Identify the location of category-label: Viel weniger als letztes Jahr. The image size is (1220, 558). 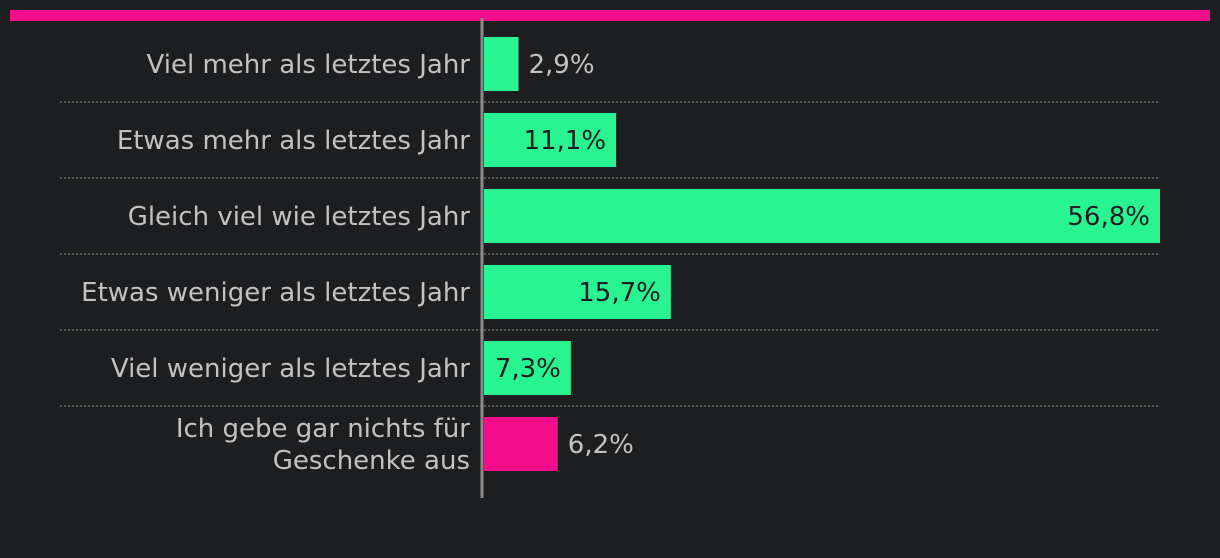
(290, 369).